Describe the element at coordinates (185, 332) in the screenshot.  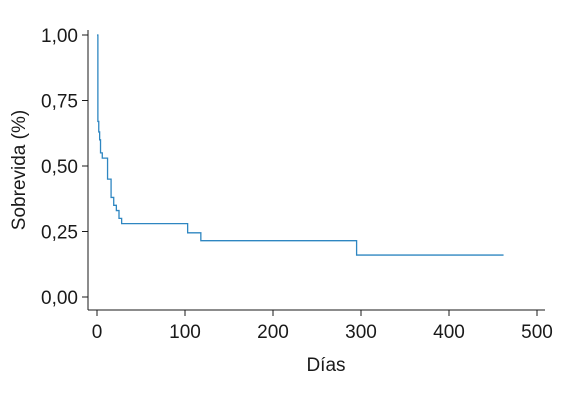
I see `x-tick-label-100: 100` at that location.